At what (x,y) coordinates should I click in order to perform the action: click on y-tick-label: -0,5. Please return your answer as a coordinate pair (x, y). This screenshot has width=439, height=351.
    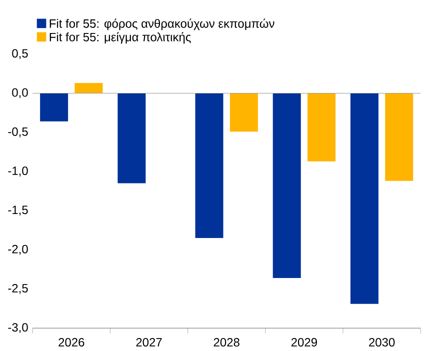
    Looking at the image, I should click on (18, 133).